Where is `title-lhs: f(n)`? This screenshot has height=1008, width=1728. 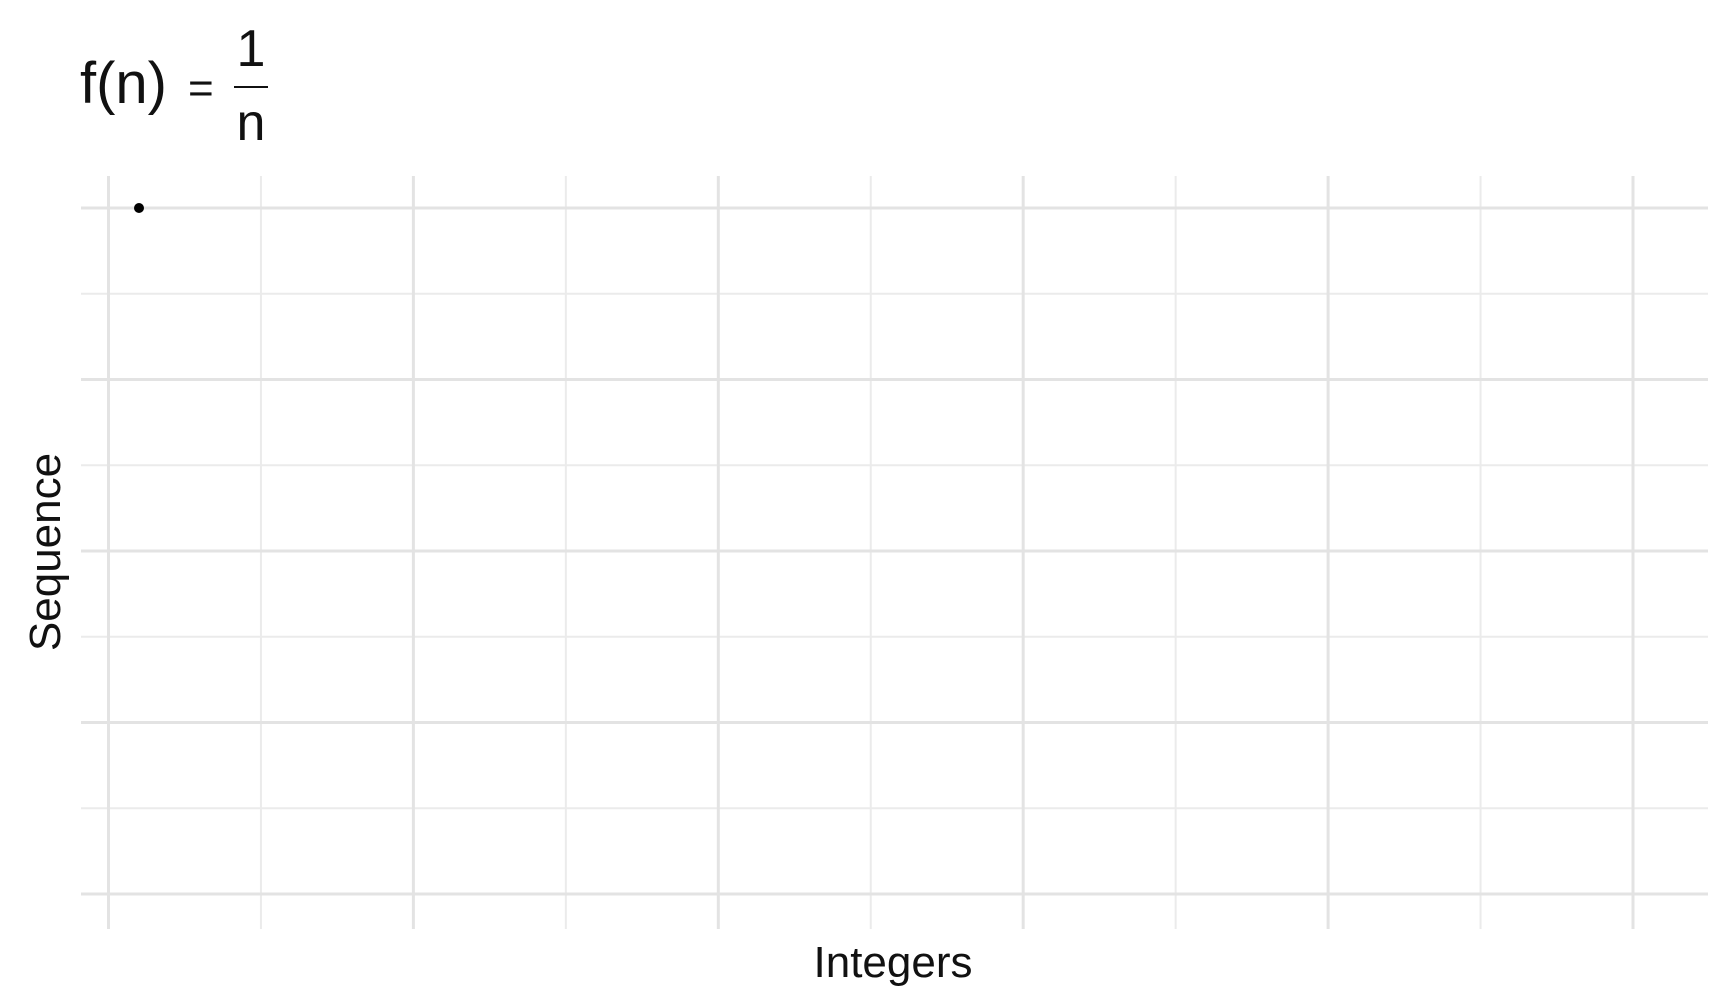
title-lhs: f(n) is located at coordinates (123, 83).